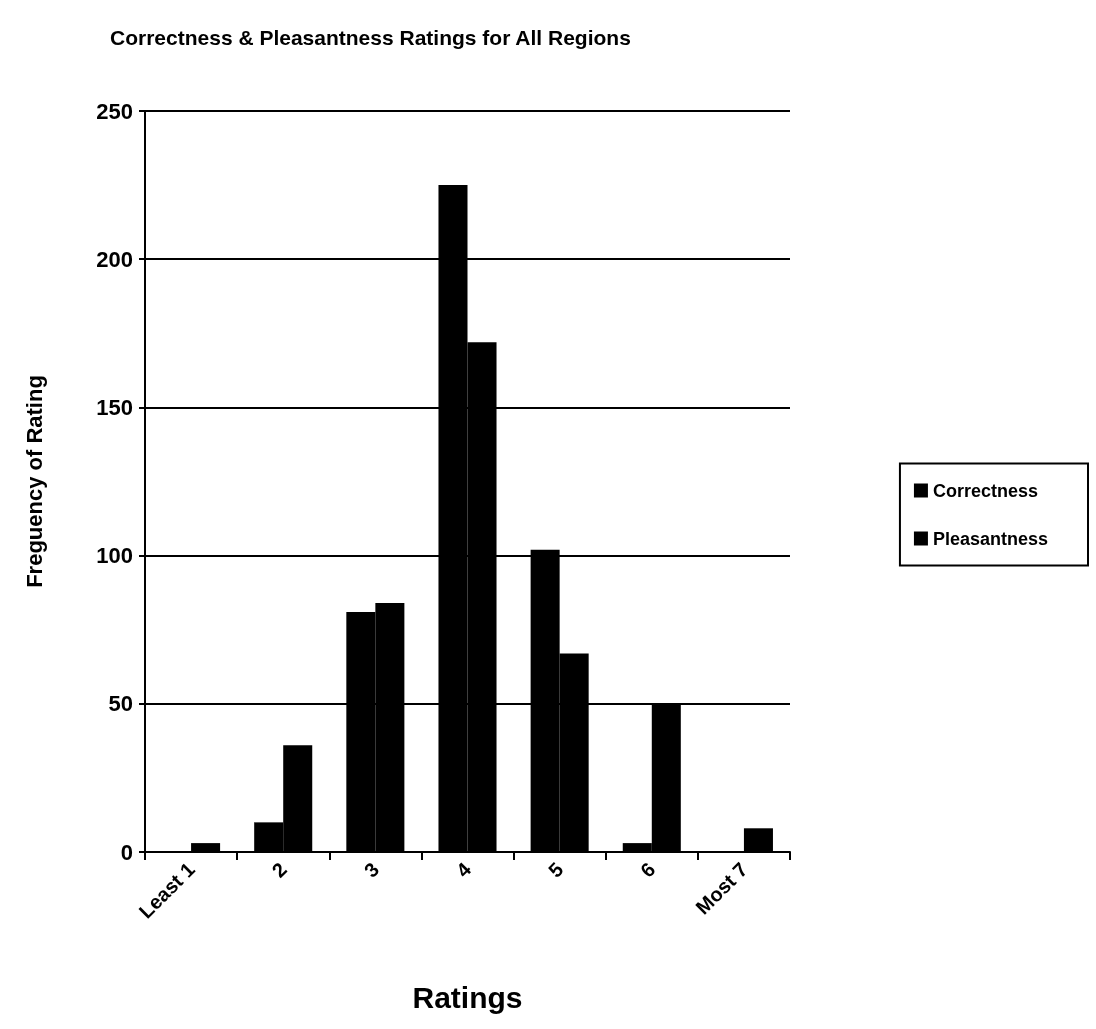 The image size is (1096, 1029). What do you see at coordinates (114, 556) in the screenshot?
I see `y-tick-label: 100` at bounding box center [114, 556].